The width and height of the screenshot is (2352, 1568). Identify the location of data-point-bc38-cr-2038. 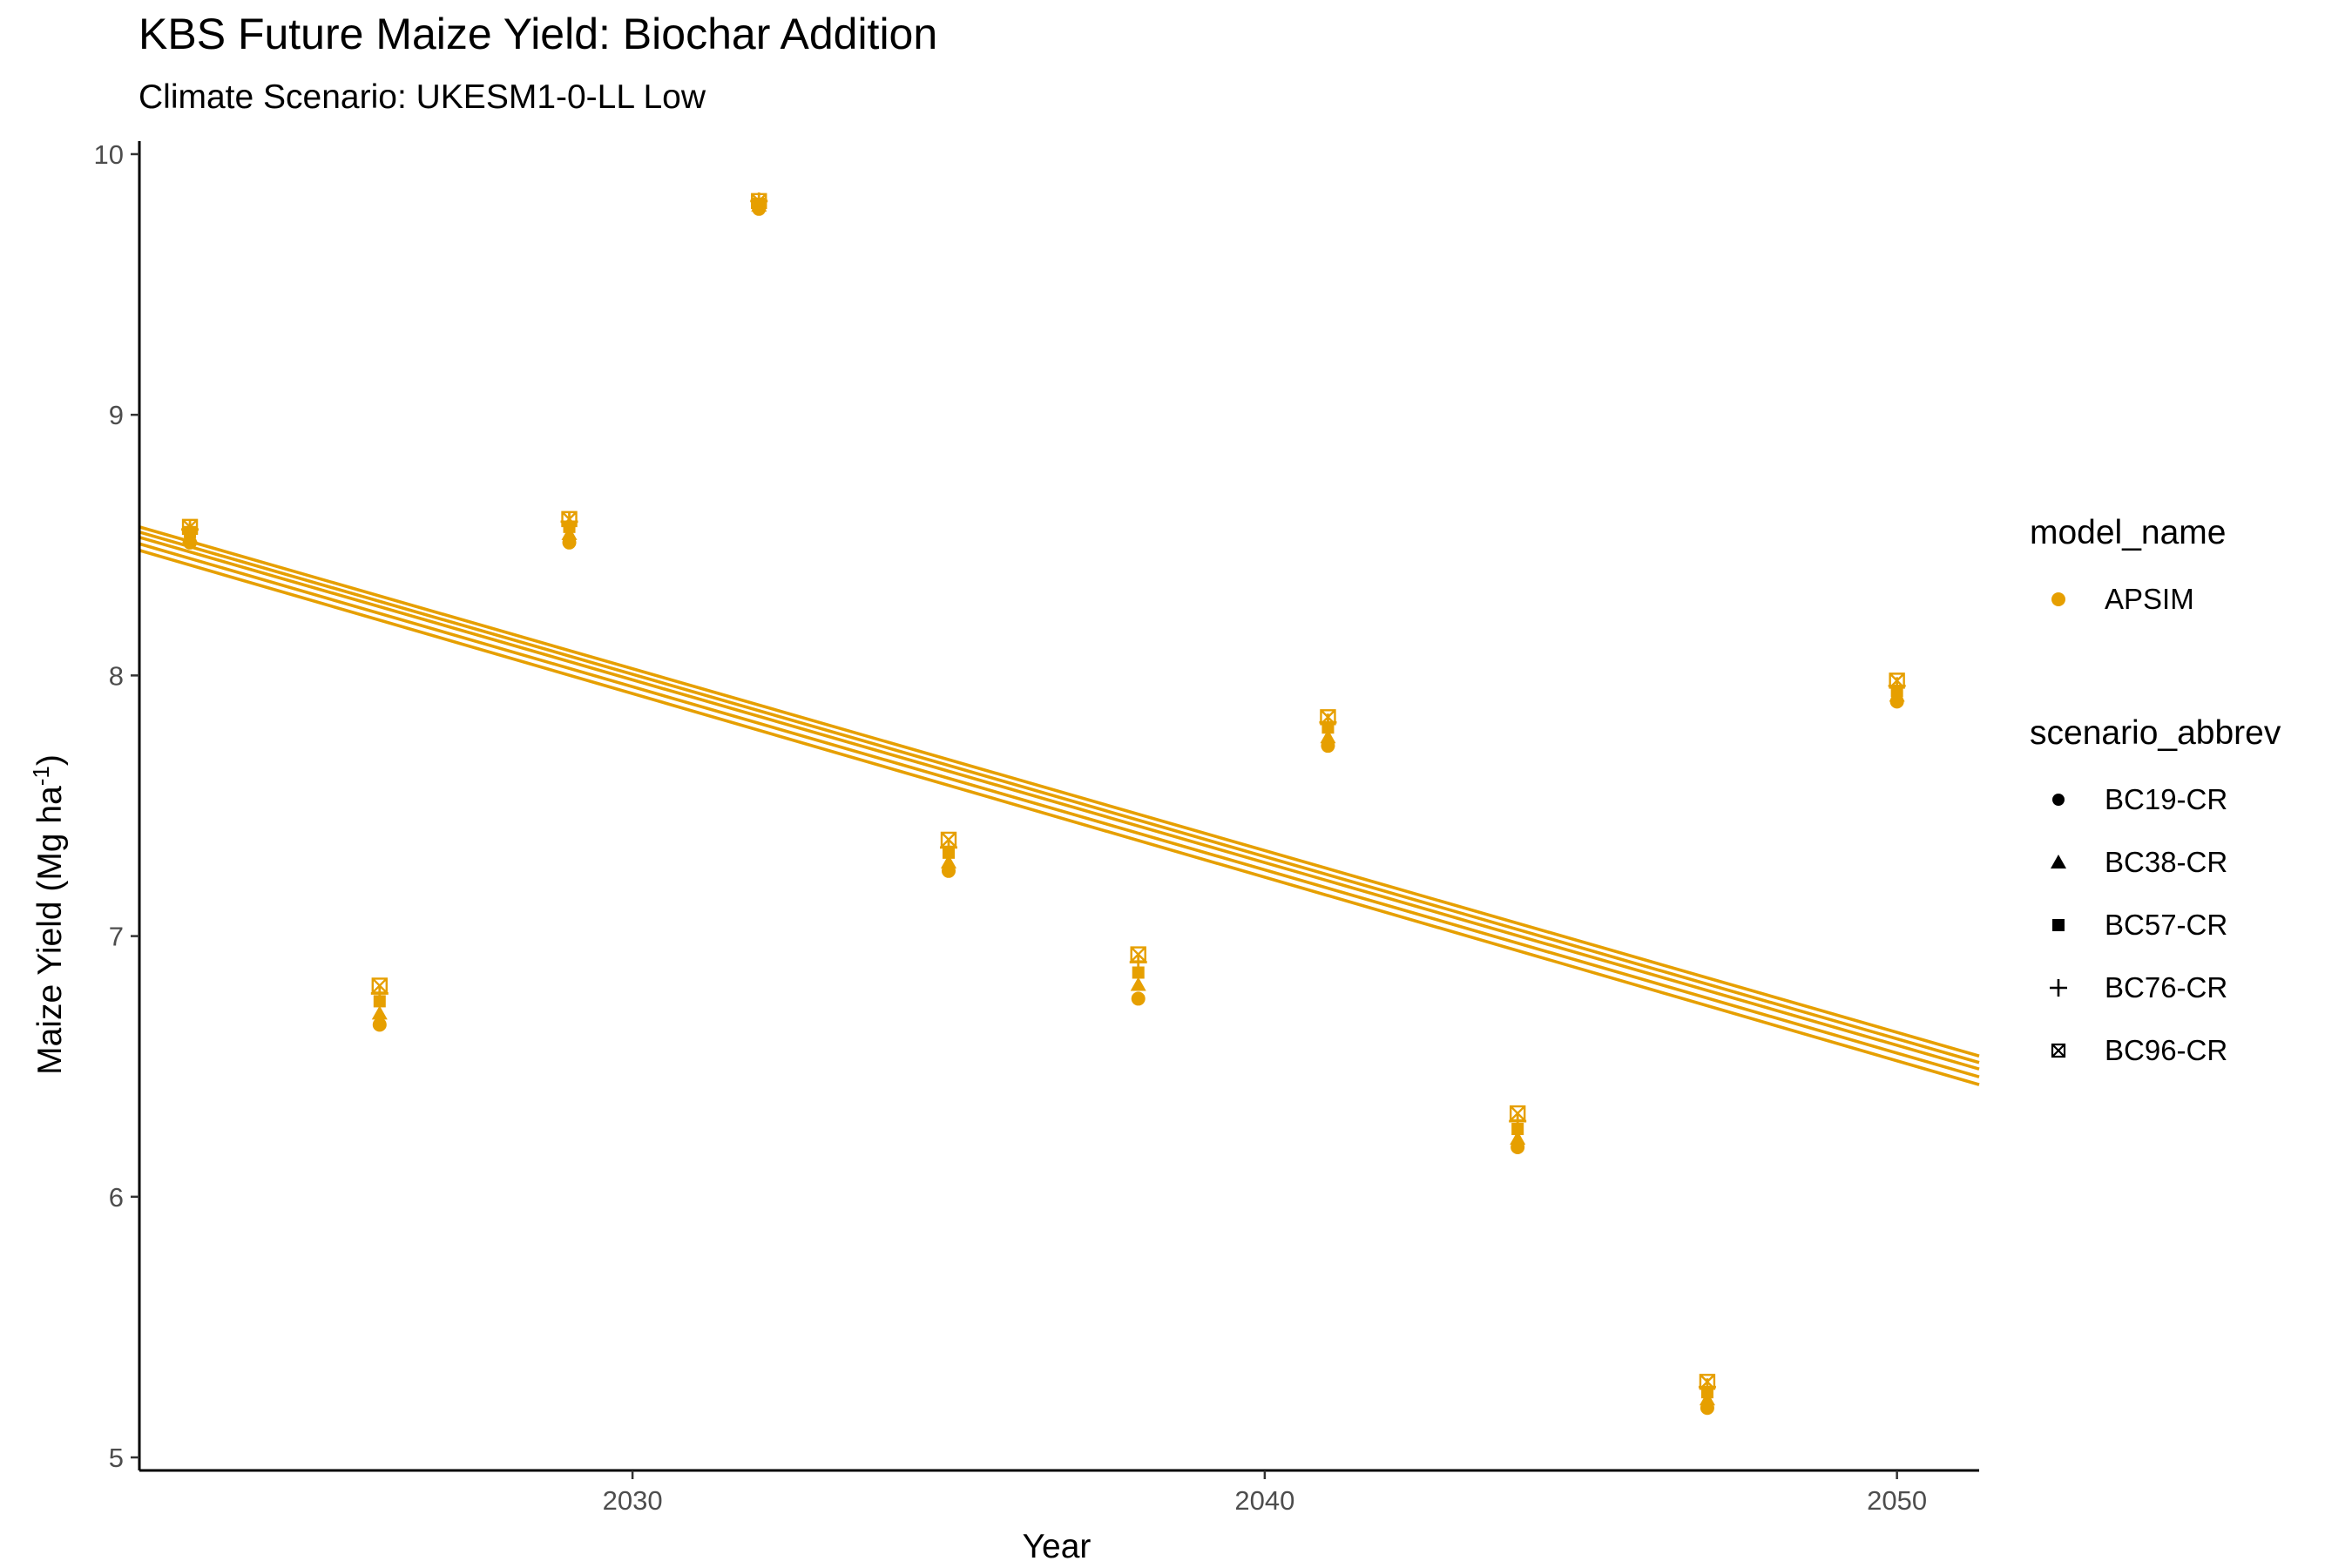
(1138, 984).